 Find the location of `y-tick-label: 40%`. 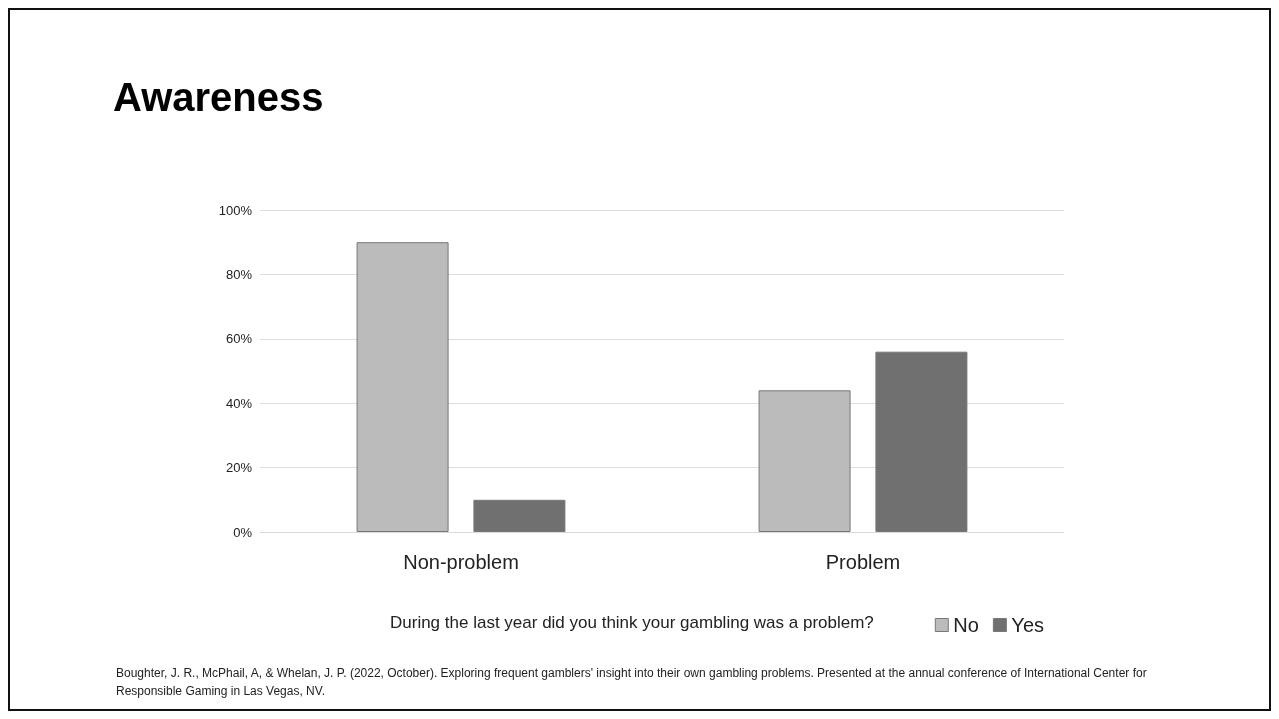

y-tick-label: 40% is located at coordinates (239, 403).